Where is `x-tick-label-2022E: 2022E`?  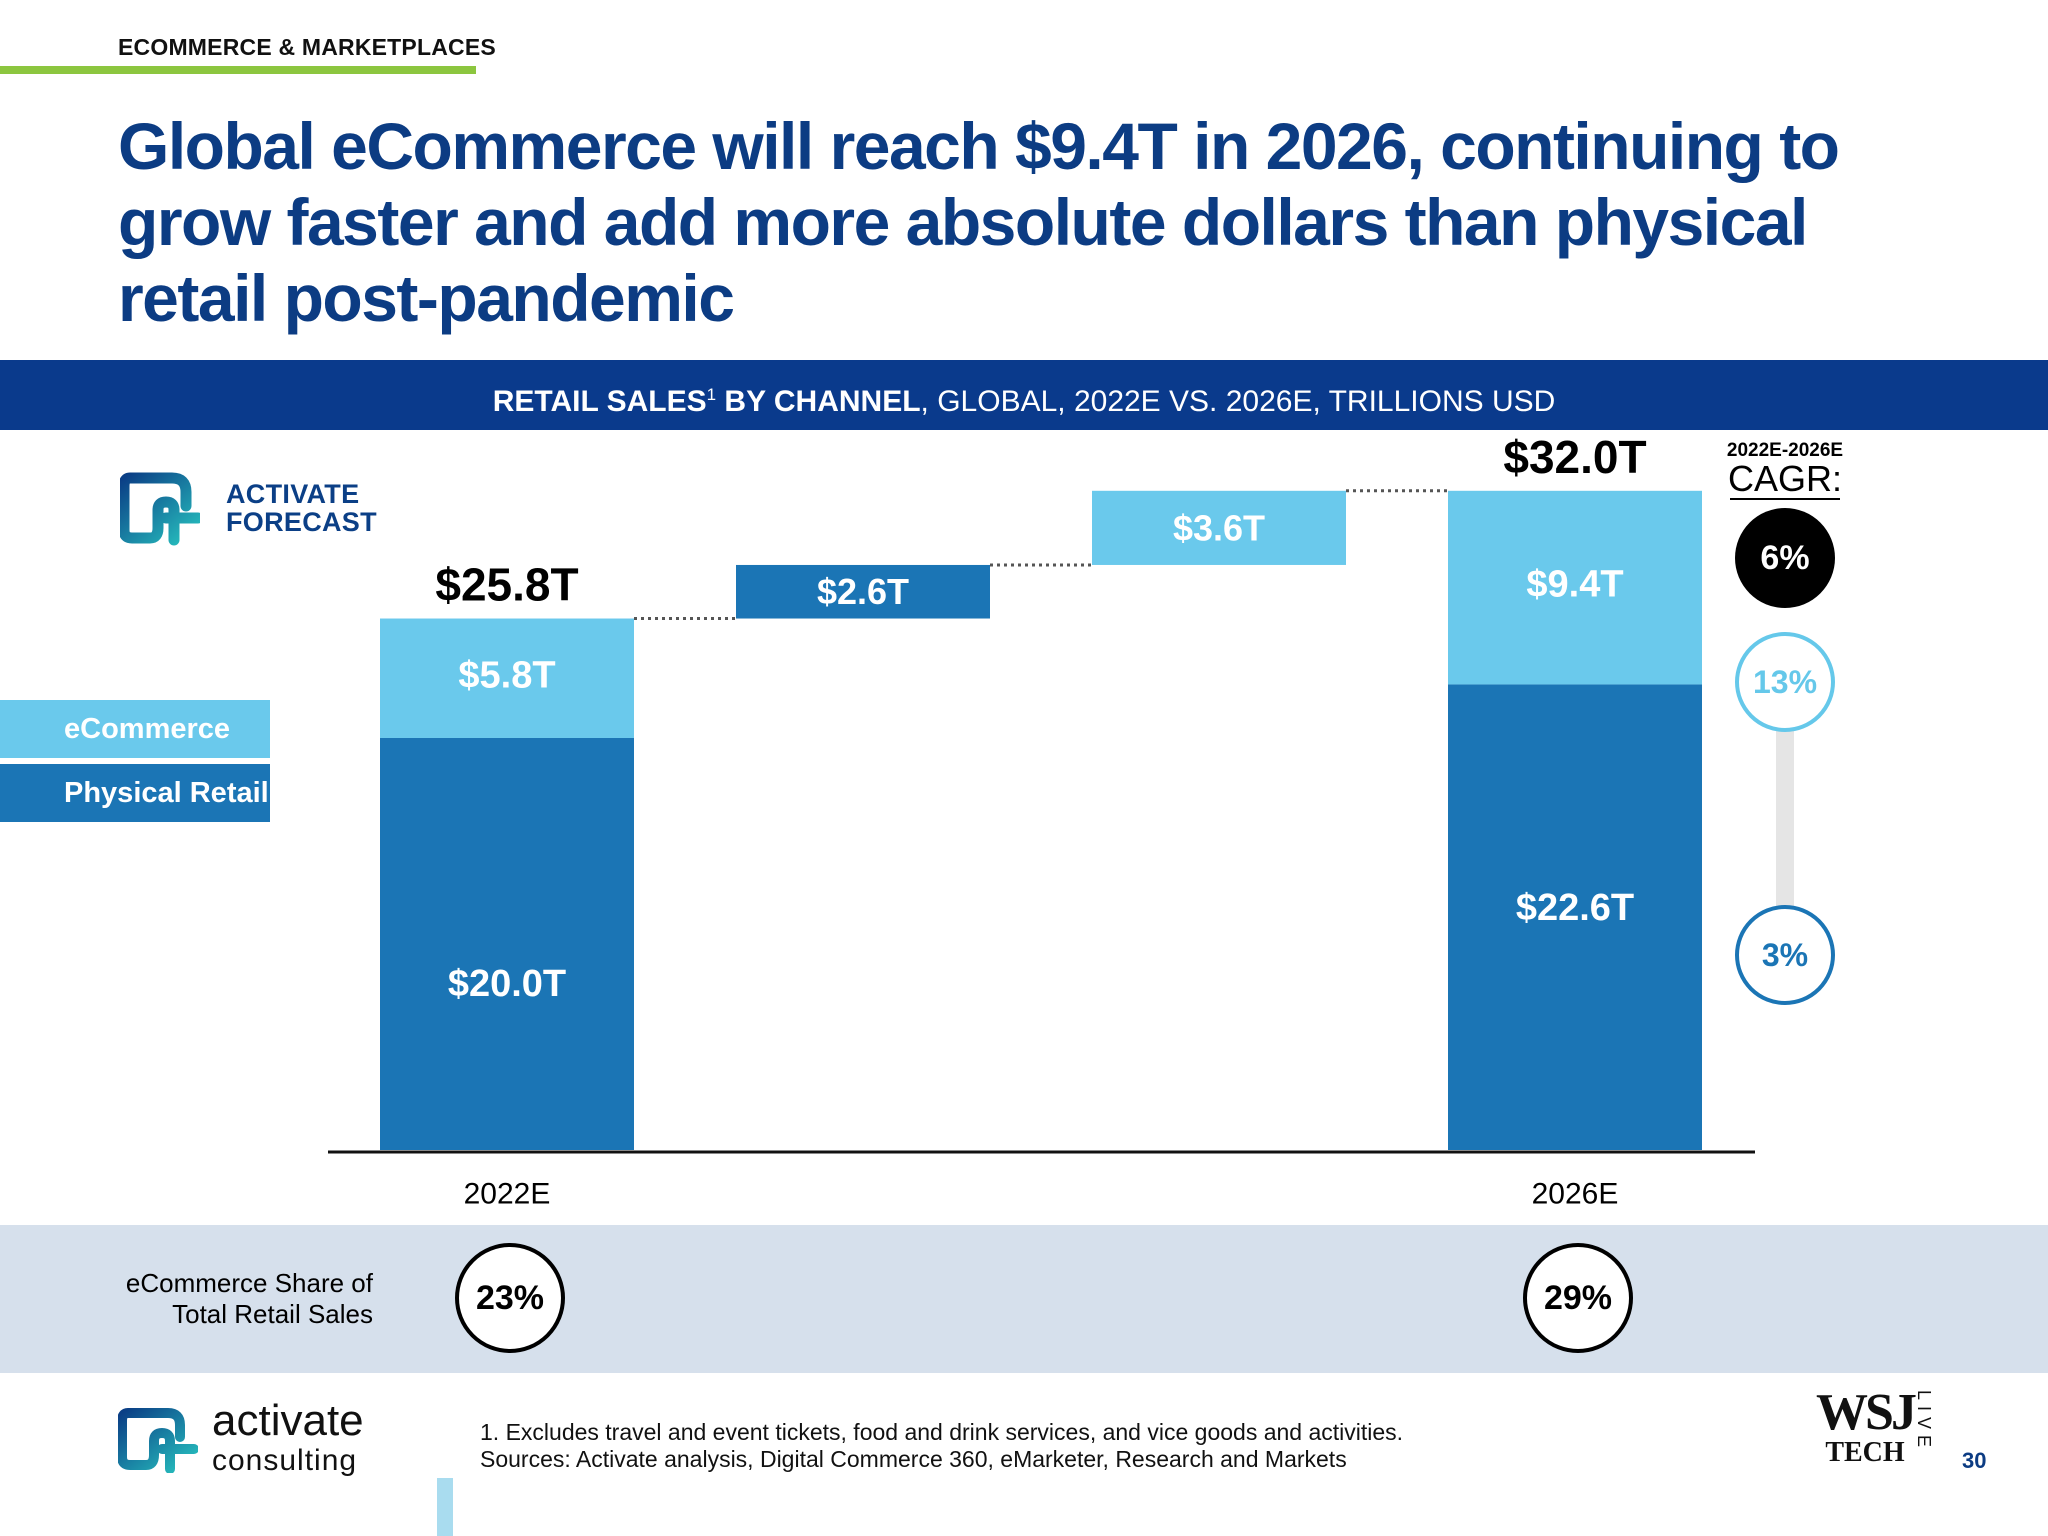
x-tick-label-2022E: 2022E is located at coordinates (507, 1194).